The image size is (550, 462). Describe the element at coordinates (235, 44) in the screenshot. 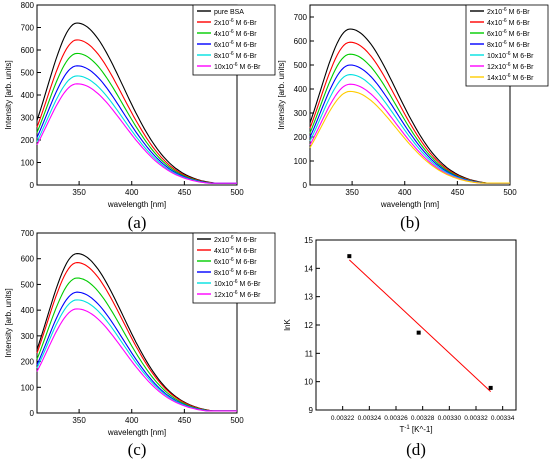

I see `legend-label-4: 6x10-6 M 6-Br` at that location.